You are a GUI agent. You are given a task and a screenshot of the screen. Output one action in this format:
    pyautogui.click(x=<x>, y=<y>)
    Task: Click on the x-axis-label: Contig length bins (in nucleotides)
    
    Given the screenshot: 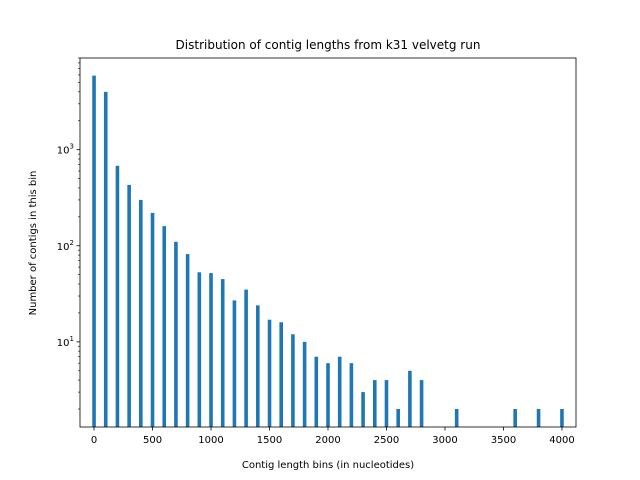 What is the action you would take?
    pyautogui.click(x=328, y=465)
    